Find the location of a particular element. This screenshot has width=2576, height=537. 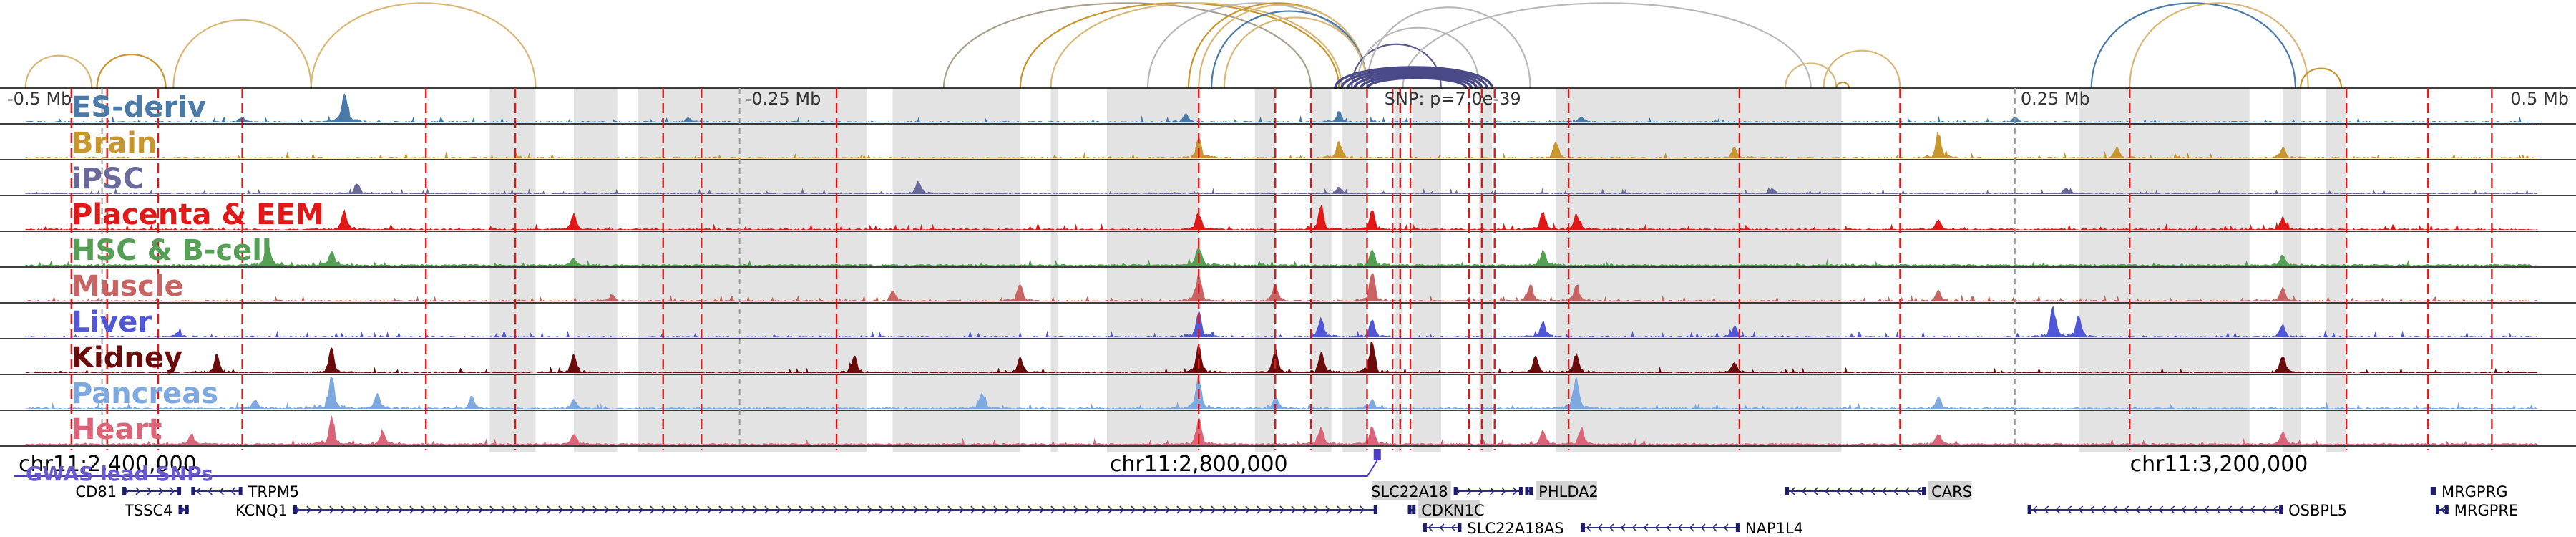

bottom-axis-label: chr11:2,400,000 is located at coordinates (108, 464).